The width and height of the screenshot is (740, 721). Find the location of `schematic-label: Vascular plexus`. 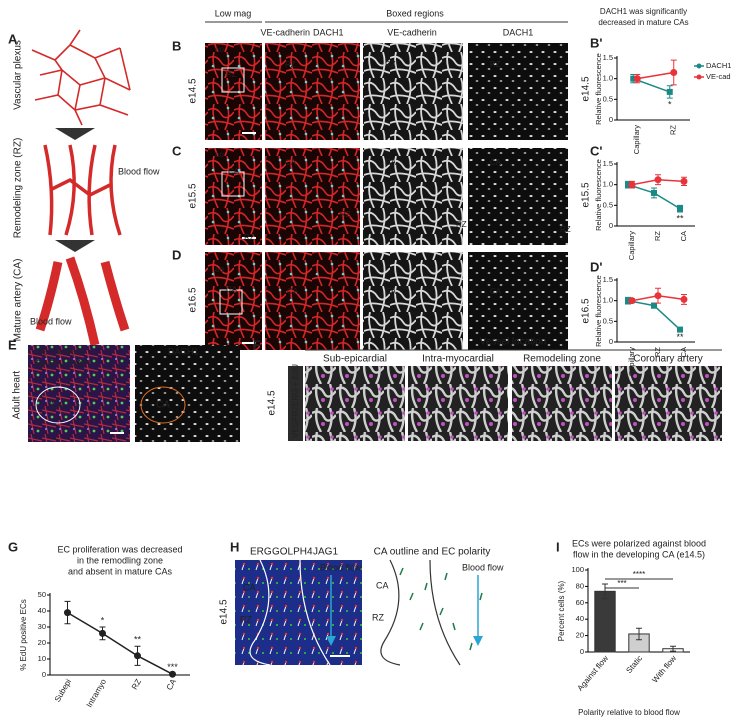

schematic-label: Vascular plexus is located at coordinates (18, 75).